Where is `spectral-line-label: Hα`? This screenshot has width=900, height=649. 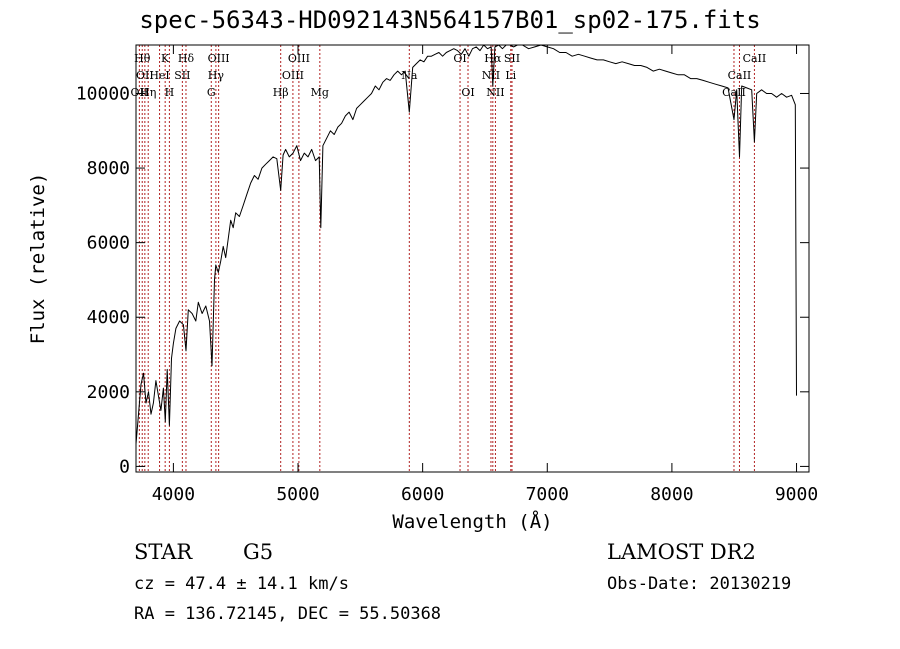 spectral-line-label: Hα is located at coordinates (493, 58).